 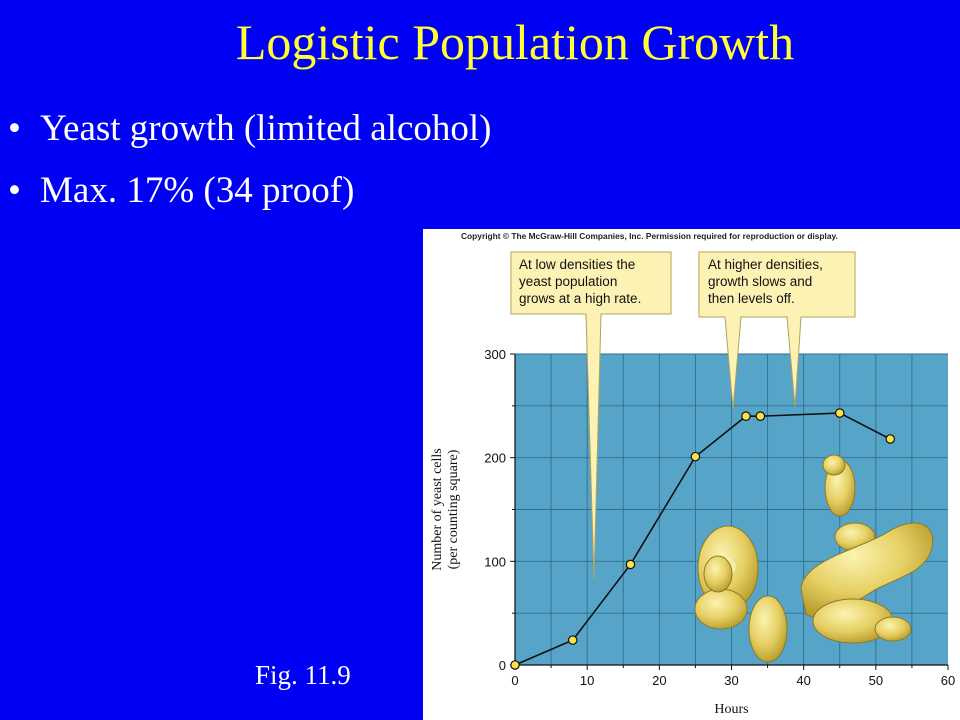 I want to click on bullet-text: Yeast growth (limited alcohol), so click(x=266, y=128).